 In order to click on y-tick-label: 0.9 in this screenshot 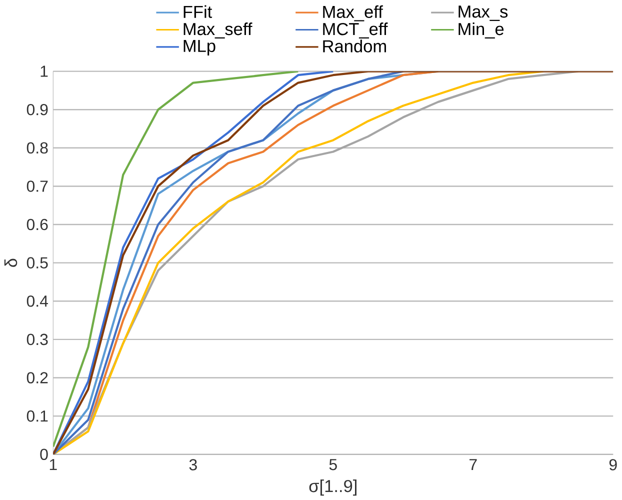, I will do `click(37, 110)`.